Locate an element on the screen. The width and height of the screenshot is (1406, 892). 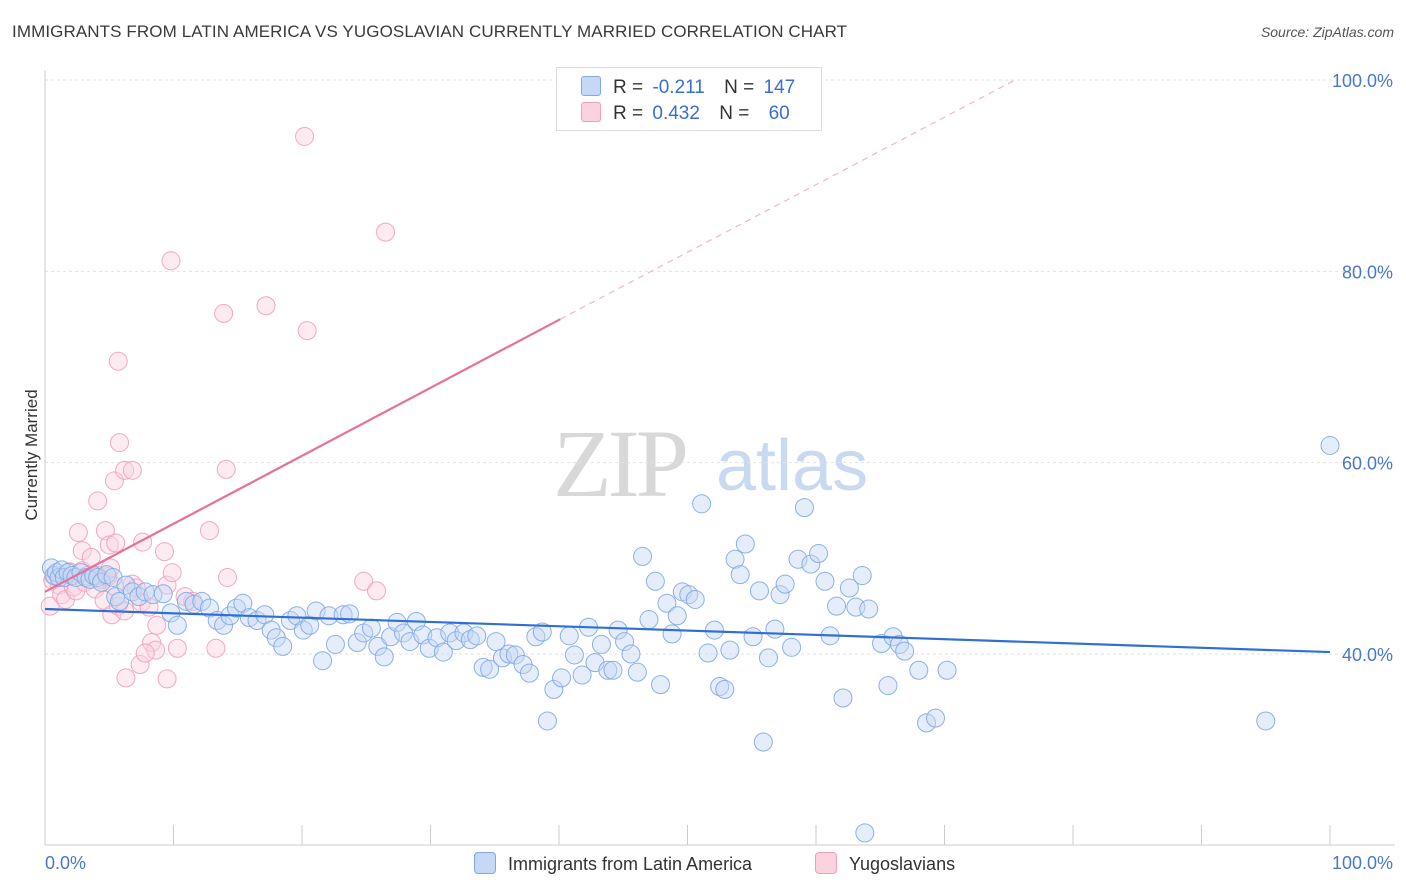
legend-n-value-pink: 60 is located at coordinates (779, 113).